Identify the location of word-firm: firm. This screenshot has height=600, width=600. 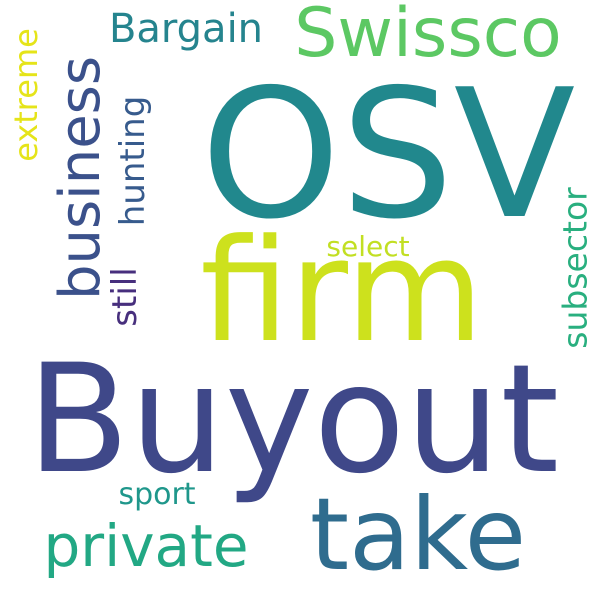
(342, 291).